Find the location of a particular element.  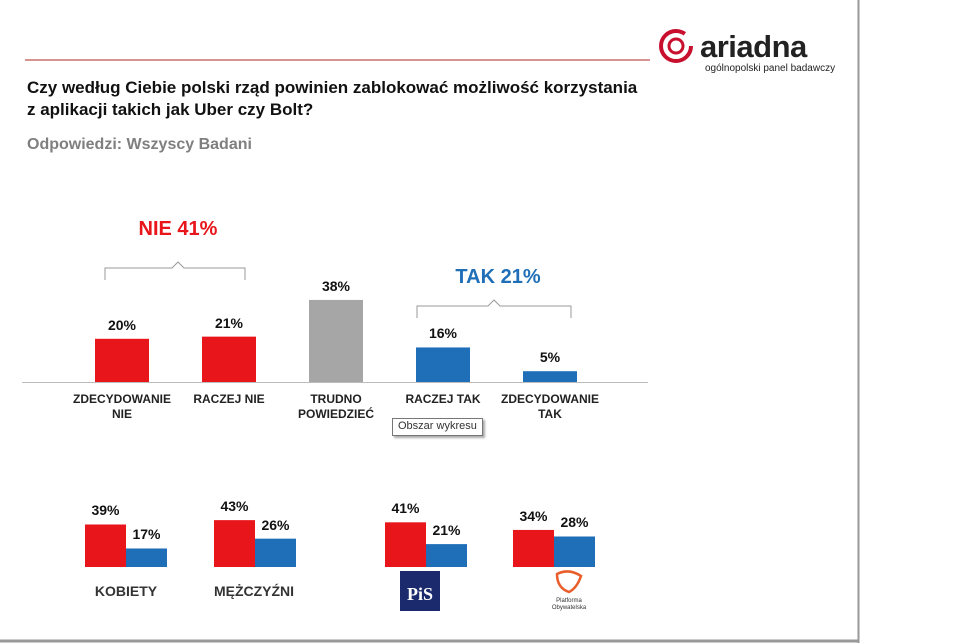

category-label: RACZEJ NIE is located at coordinates (229, 399).